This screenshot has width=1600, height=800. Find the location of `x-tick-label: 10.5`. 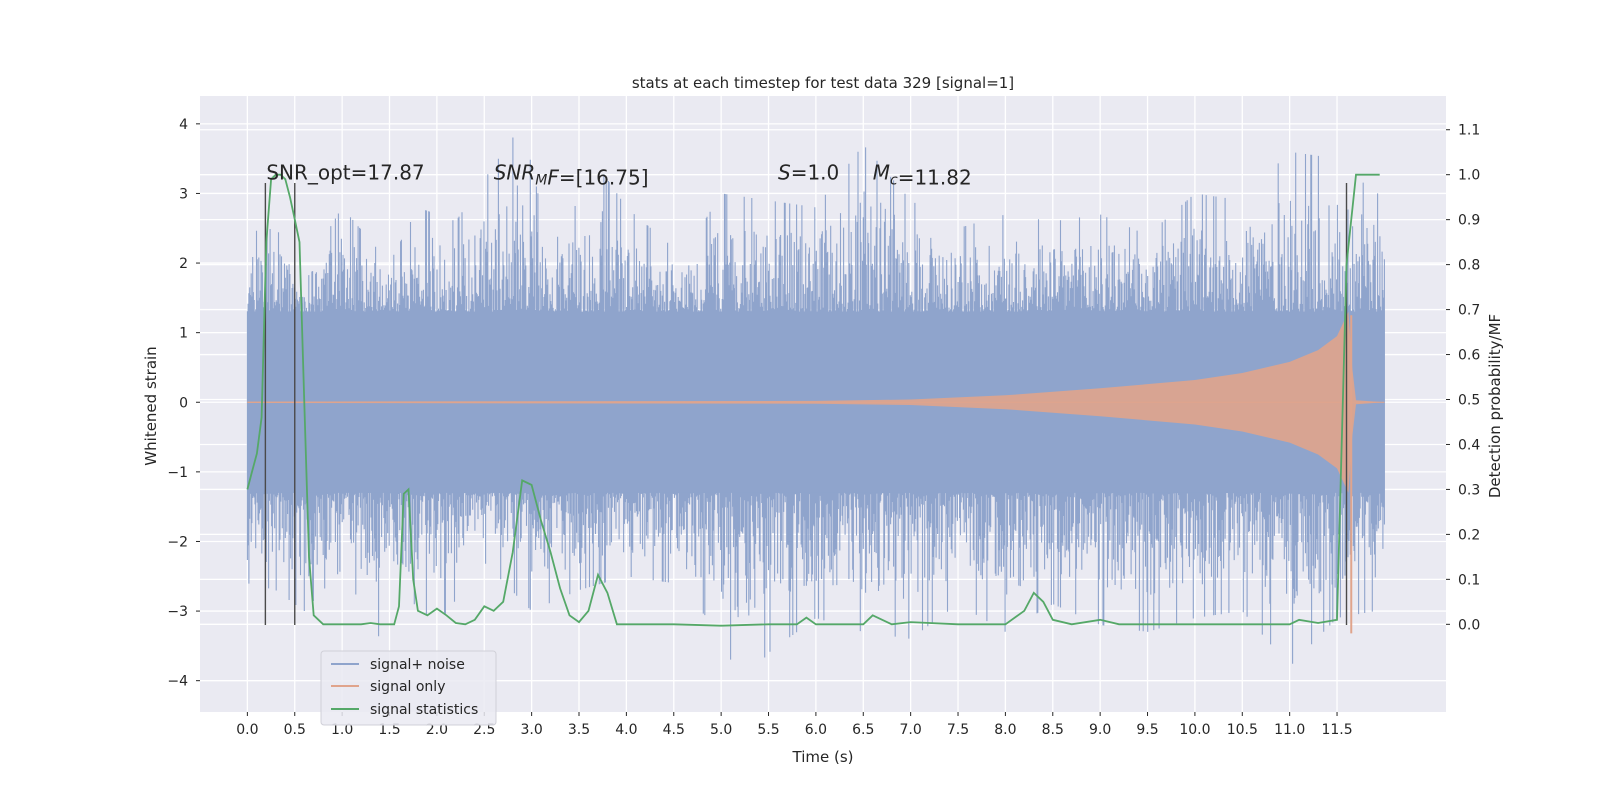

x-tick-label: 10.5 is located at coordinates (1242, 730).